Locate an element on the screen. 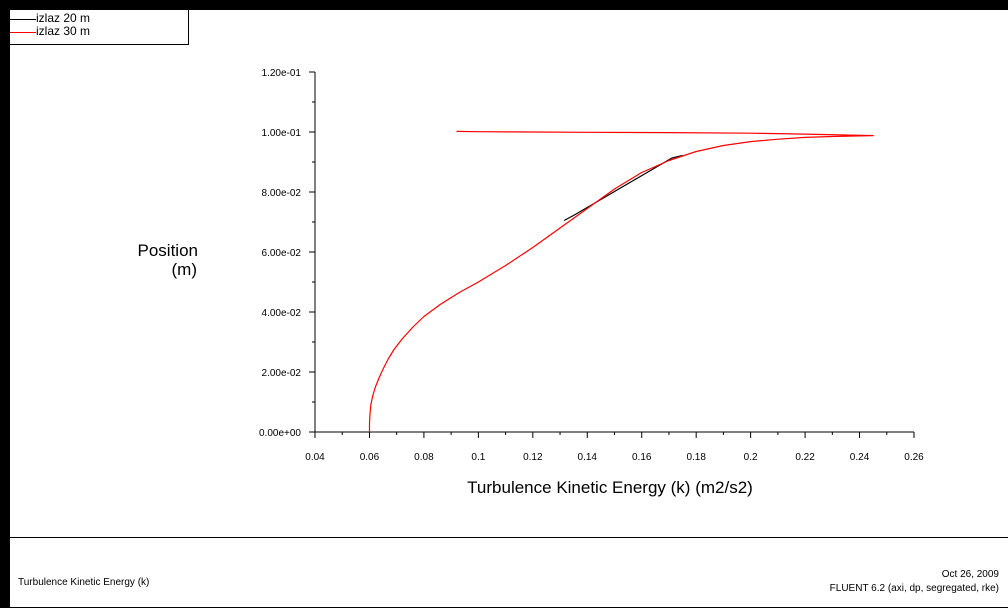 This screenshot has width=1008, height=608. y-tick-label: 0.00e+00 is located at coordinates (280, 433).